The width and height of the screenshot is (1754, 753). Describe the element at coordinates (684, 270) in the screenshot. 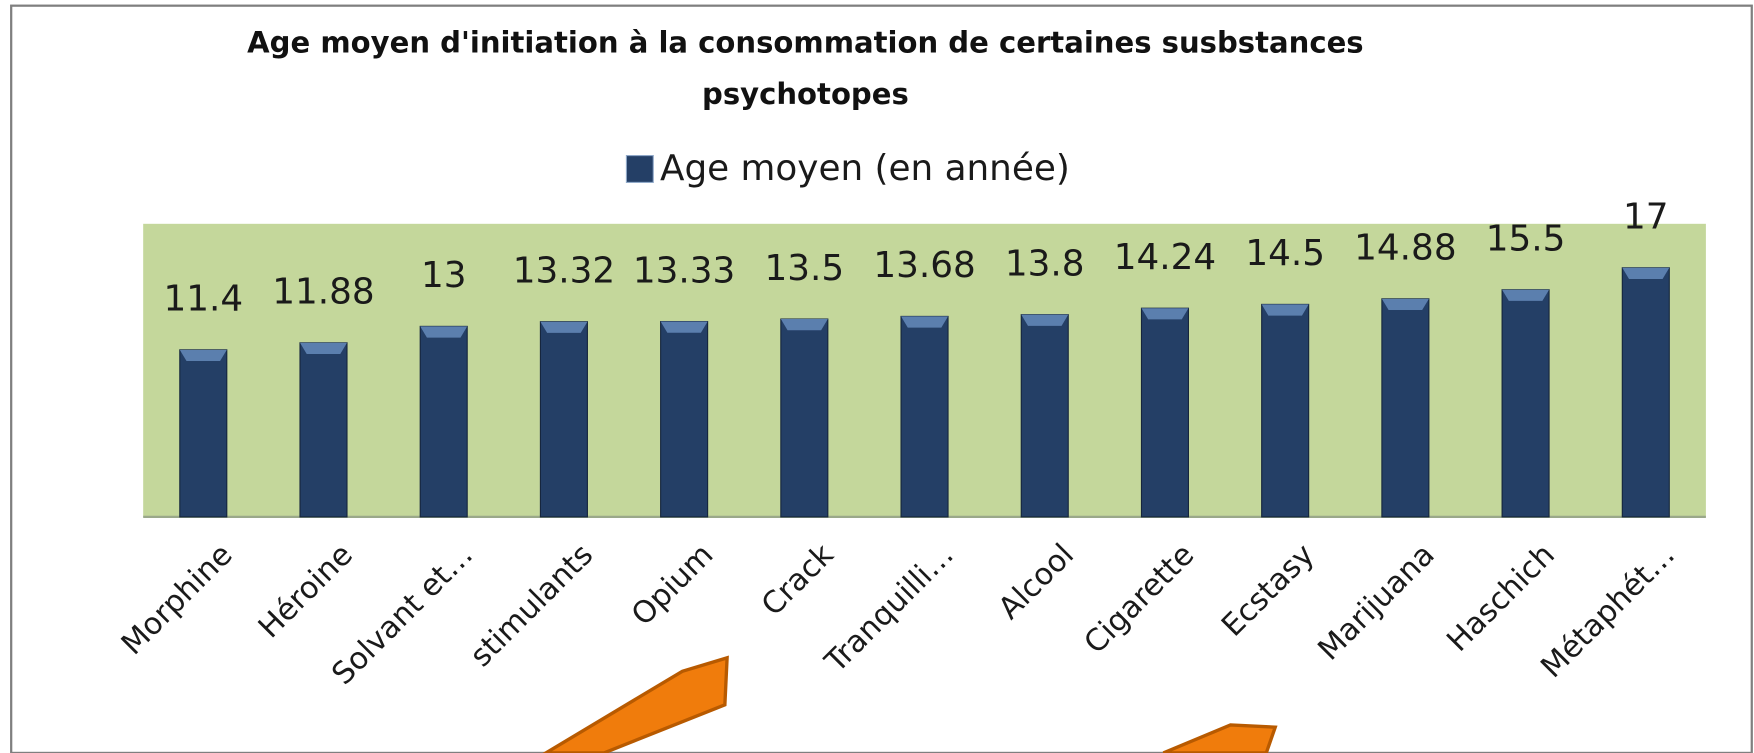

I see `data-label: 13.33` at that location.